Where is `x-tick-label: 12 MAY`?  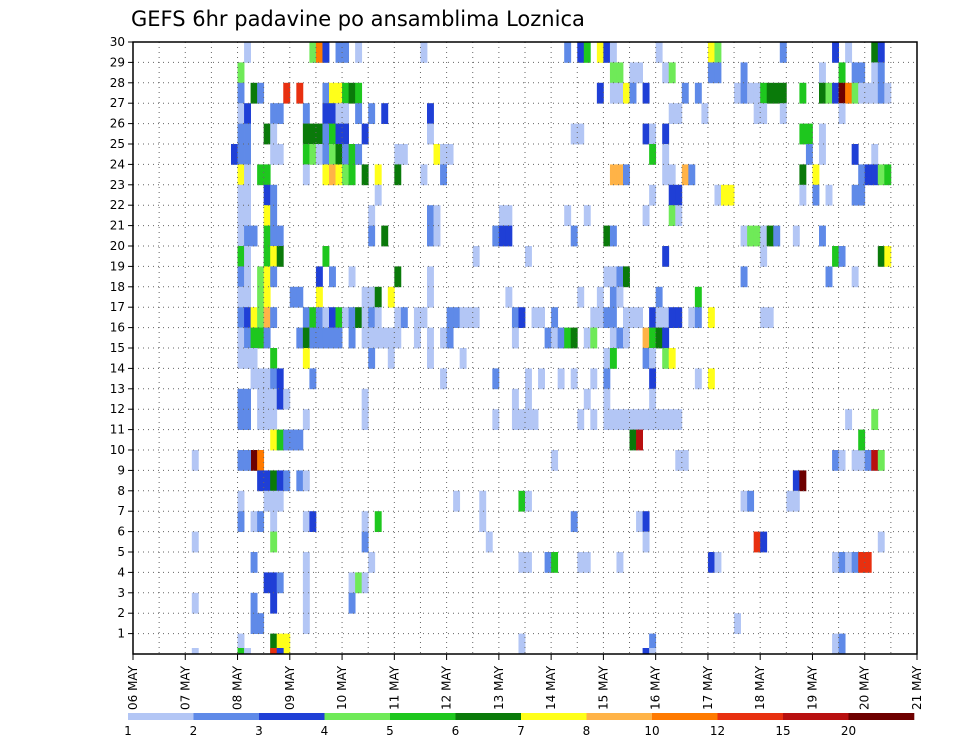
x-tick-label: 12 MAY is located at coordinates (447, 687).